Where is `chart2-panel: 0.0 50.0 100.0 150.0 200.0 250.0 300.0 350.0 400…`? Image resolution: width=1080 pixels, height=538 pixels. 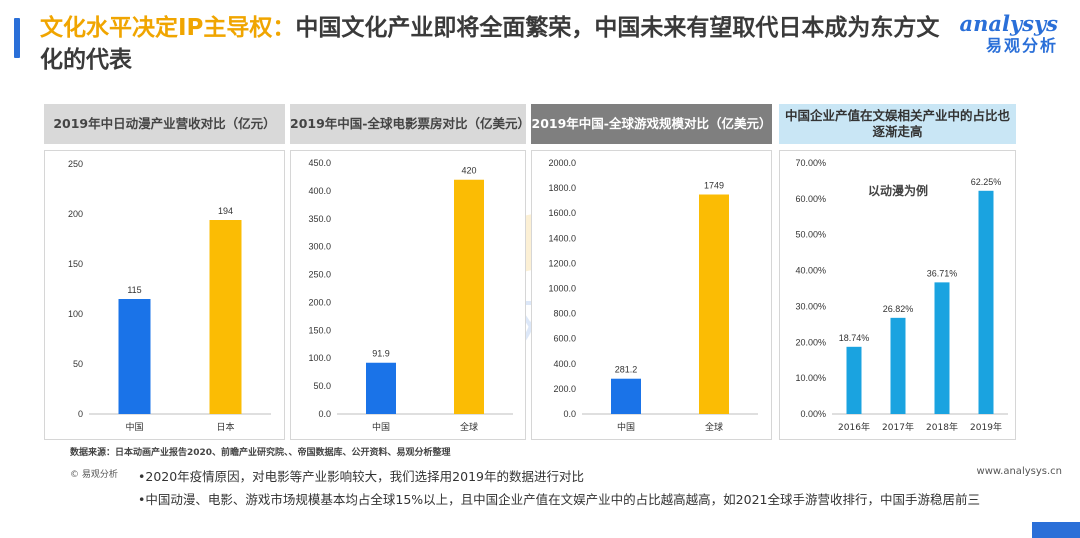
chart2-panel: 0.0 50.0 100.0 150.0 200.0 250.0 300.0 350.0 400… is located at coordinates (408, 295).